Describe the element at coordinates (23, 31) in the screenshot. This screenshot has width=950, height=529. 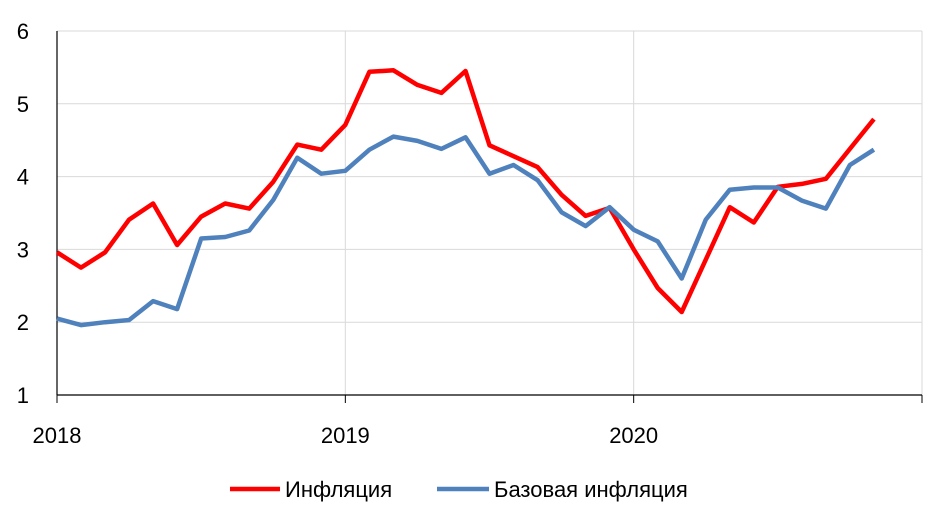
I see `y-tick-label: 6` at that location.